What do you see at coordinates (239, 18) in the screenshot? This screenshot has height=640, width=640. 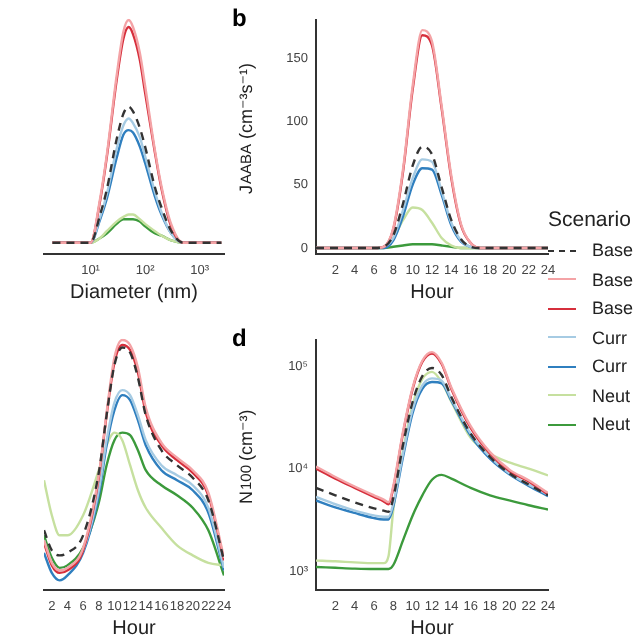 I see `chart-title: b` at bounding box center [239, 18].